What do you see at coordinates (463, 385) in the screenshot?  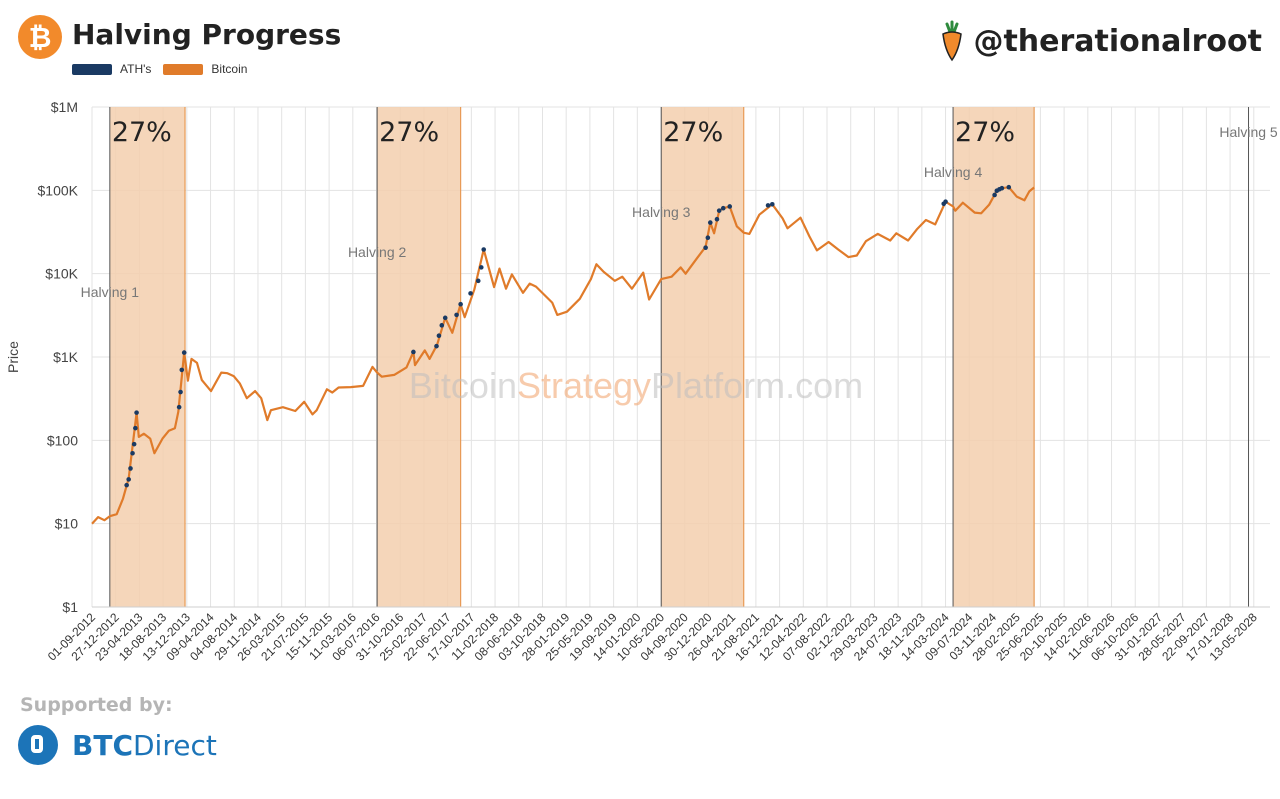 I see `watermark-part: Bitcoin` at bounding box center [463, 385].